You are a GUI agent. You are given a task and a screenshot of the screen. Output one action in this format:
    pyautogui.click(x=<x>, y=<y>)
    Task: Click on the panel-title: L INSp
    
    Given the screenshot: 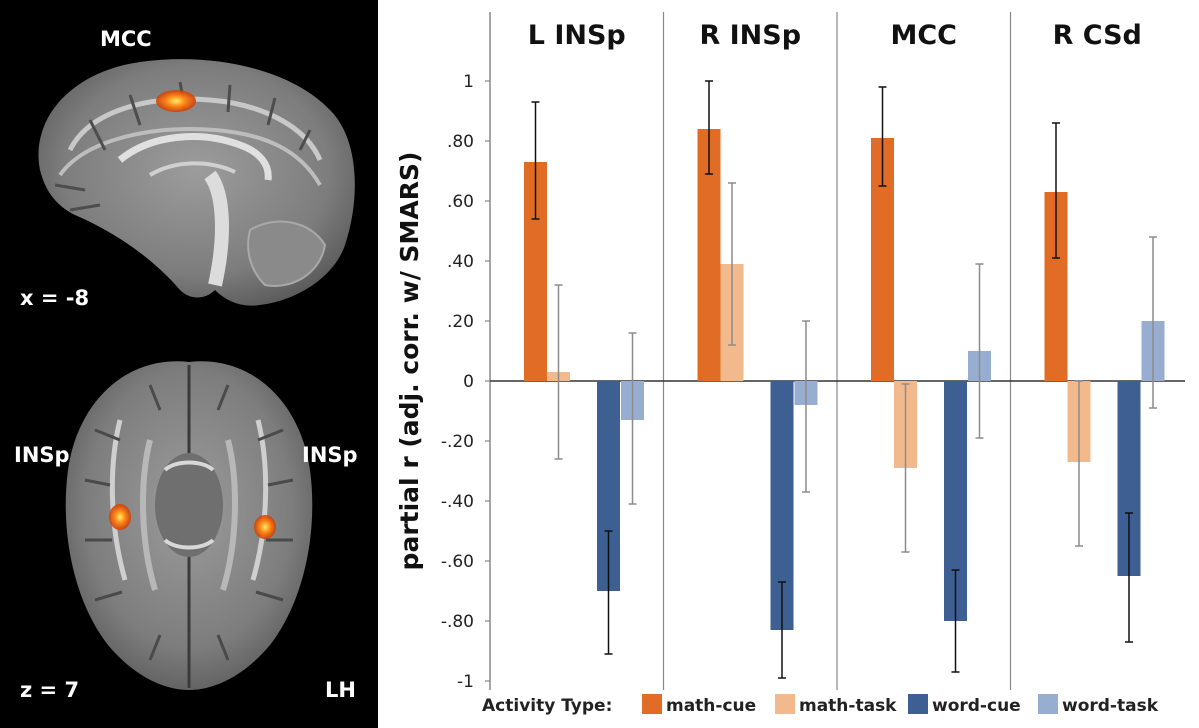 What is the action you would take?
    pyautogui.click(x=577, y=35)
    